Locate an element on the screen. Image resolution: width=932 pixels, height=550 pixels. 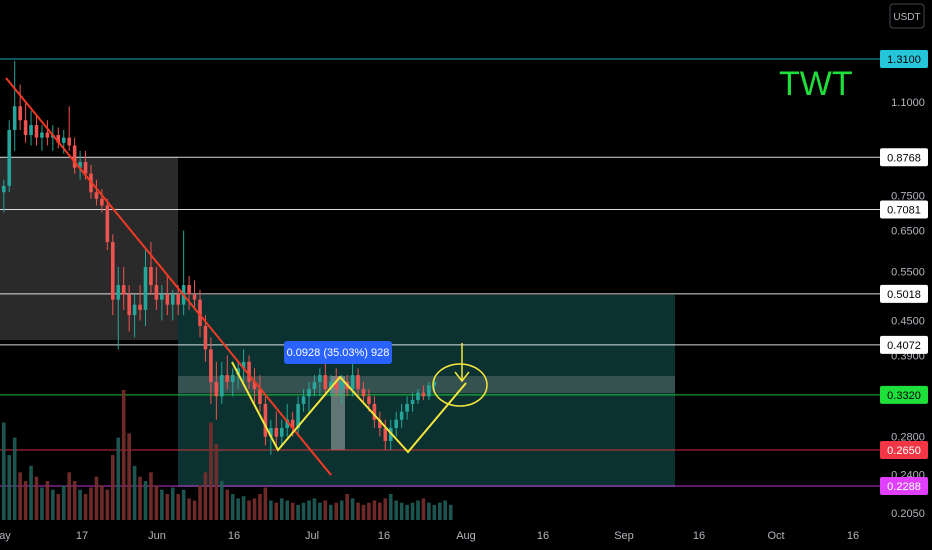
y-tick-label-1: 0.7500 is located at coordinates (908, 196).